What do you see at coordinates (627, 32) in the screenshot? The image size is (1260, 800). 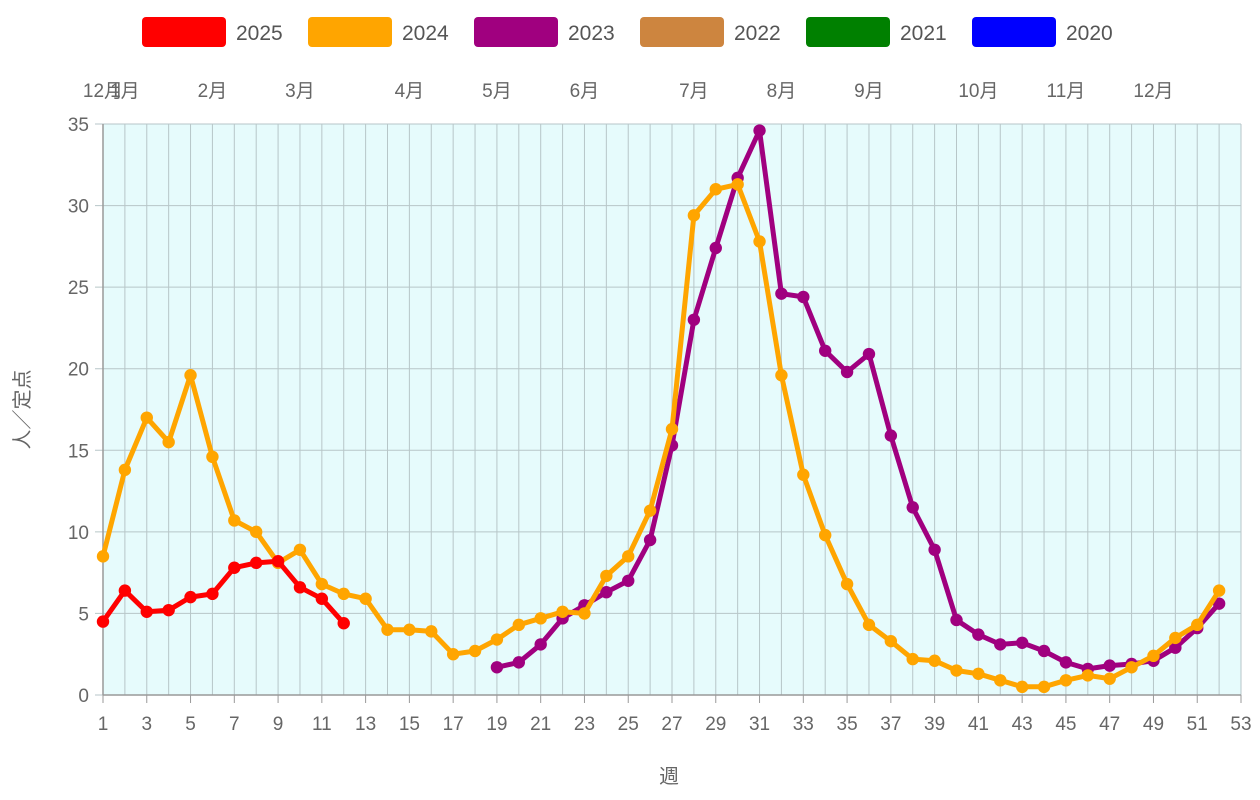 I see `legend: 2025 2024 2023 2022 2021 2020` at bounding box center [627, 32].